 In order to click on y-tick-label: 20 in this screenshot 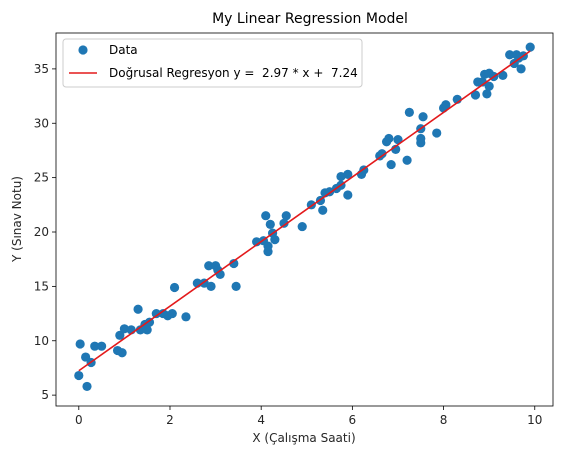, I will do `click(41, 232)`.